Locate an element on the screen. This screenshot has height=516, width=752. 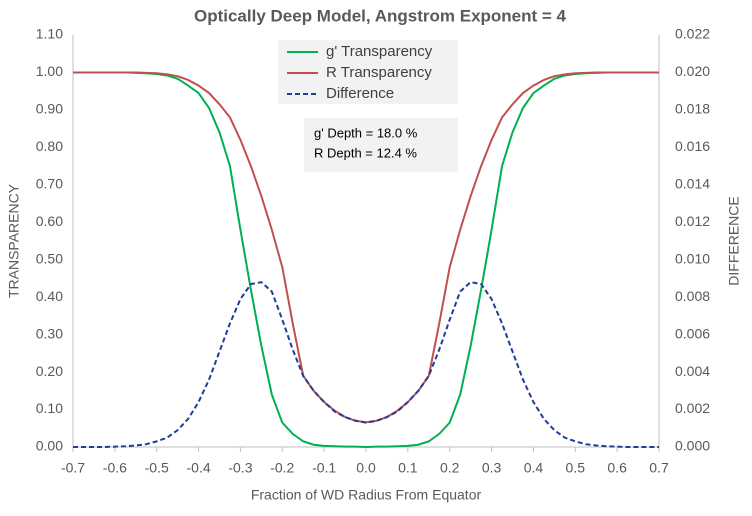
x-tick-label: 0.5 is located at coordinates (576, 468).